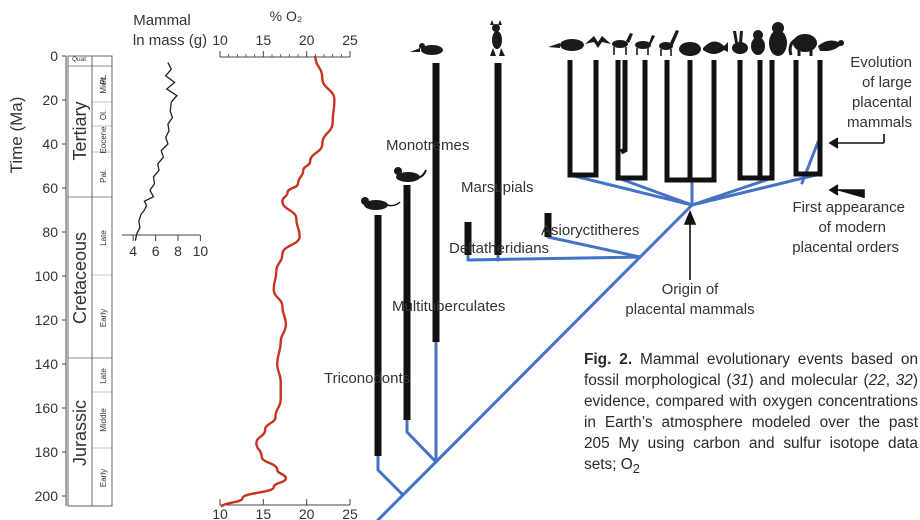 The image size is (920, 520). Describe the element at coordinates (54, 56) in the screenshot. I see `time-tick-label: 0` at that location.